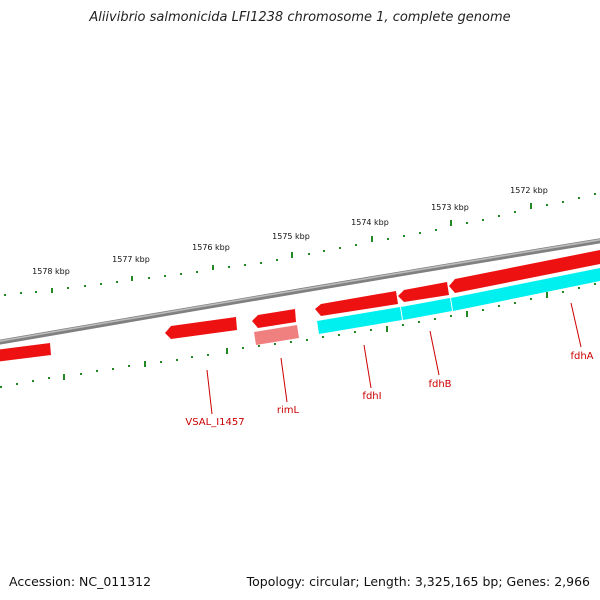  What do you see at coordinates (288, 410) in the screenshot?
I see `gene-label-rimL: rimL` at bounding box center [288, 410].